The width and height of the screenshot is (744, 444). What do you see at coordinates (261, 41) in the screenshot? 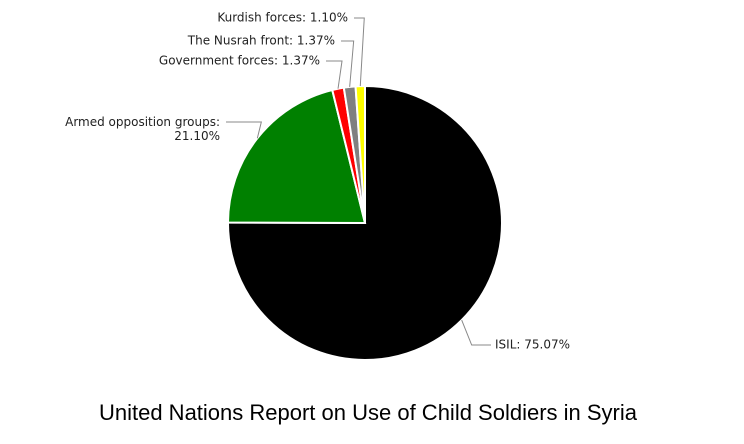
I see `data-label: The Nusrah front: 1.37%` at bounding box center [261, 41].